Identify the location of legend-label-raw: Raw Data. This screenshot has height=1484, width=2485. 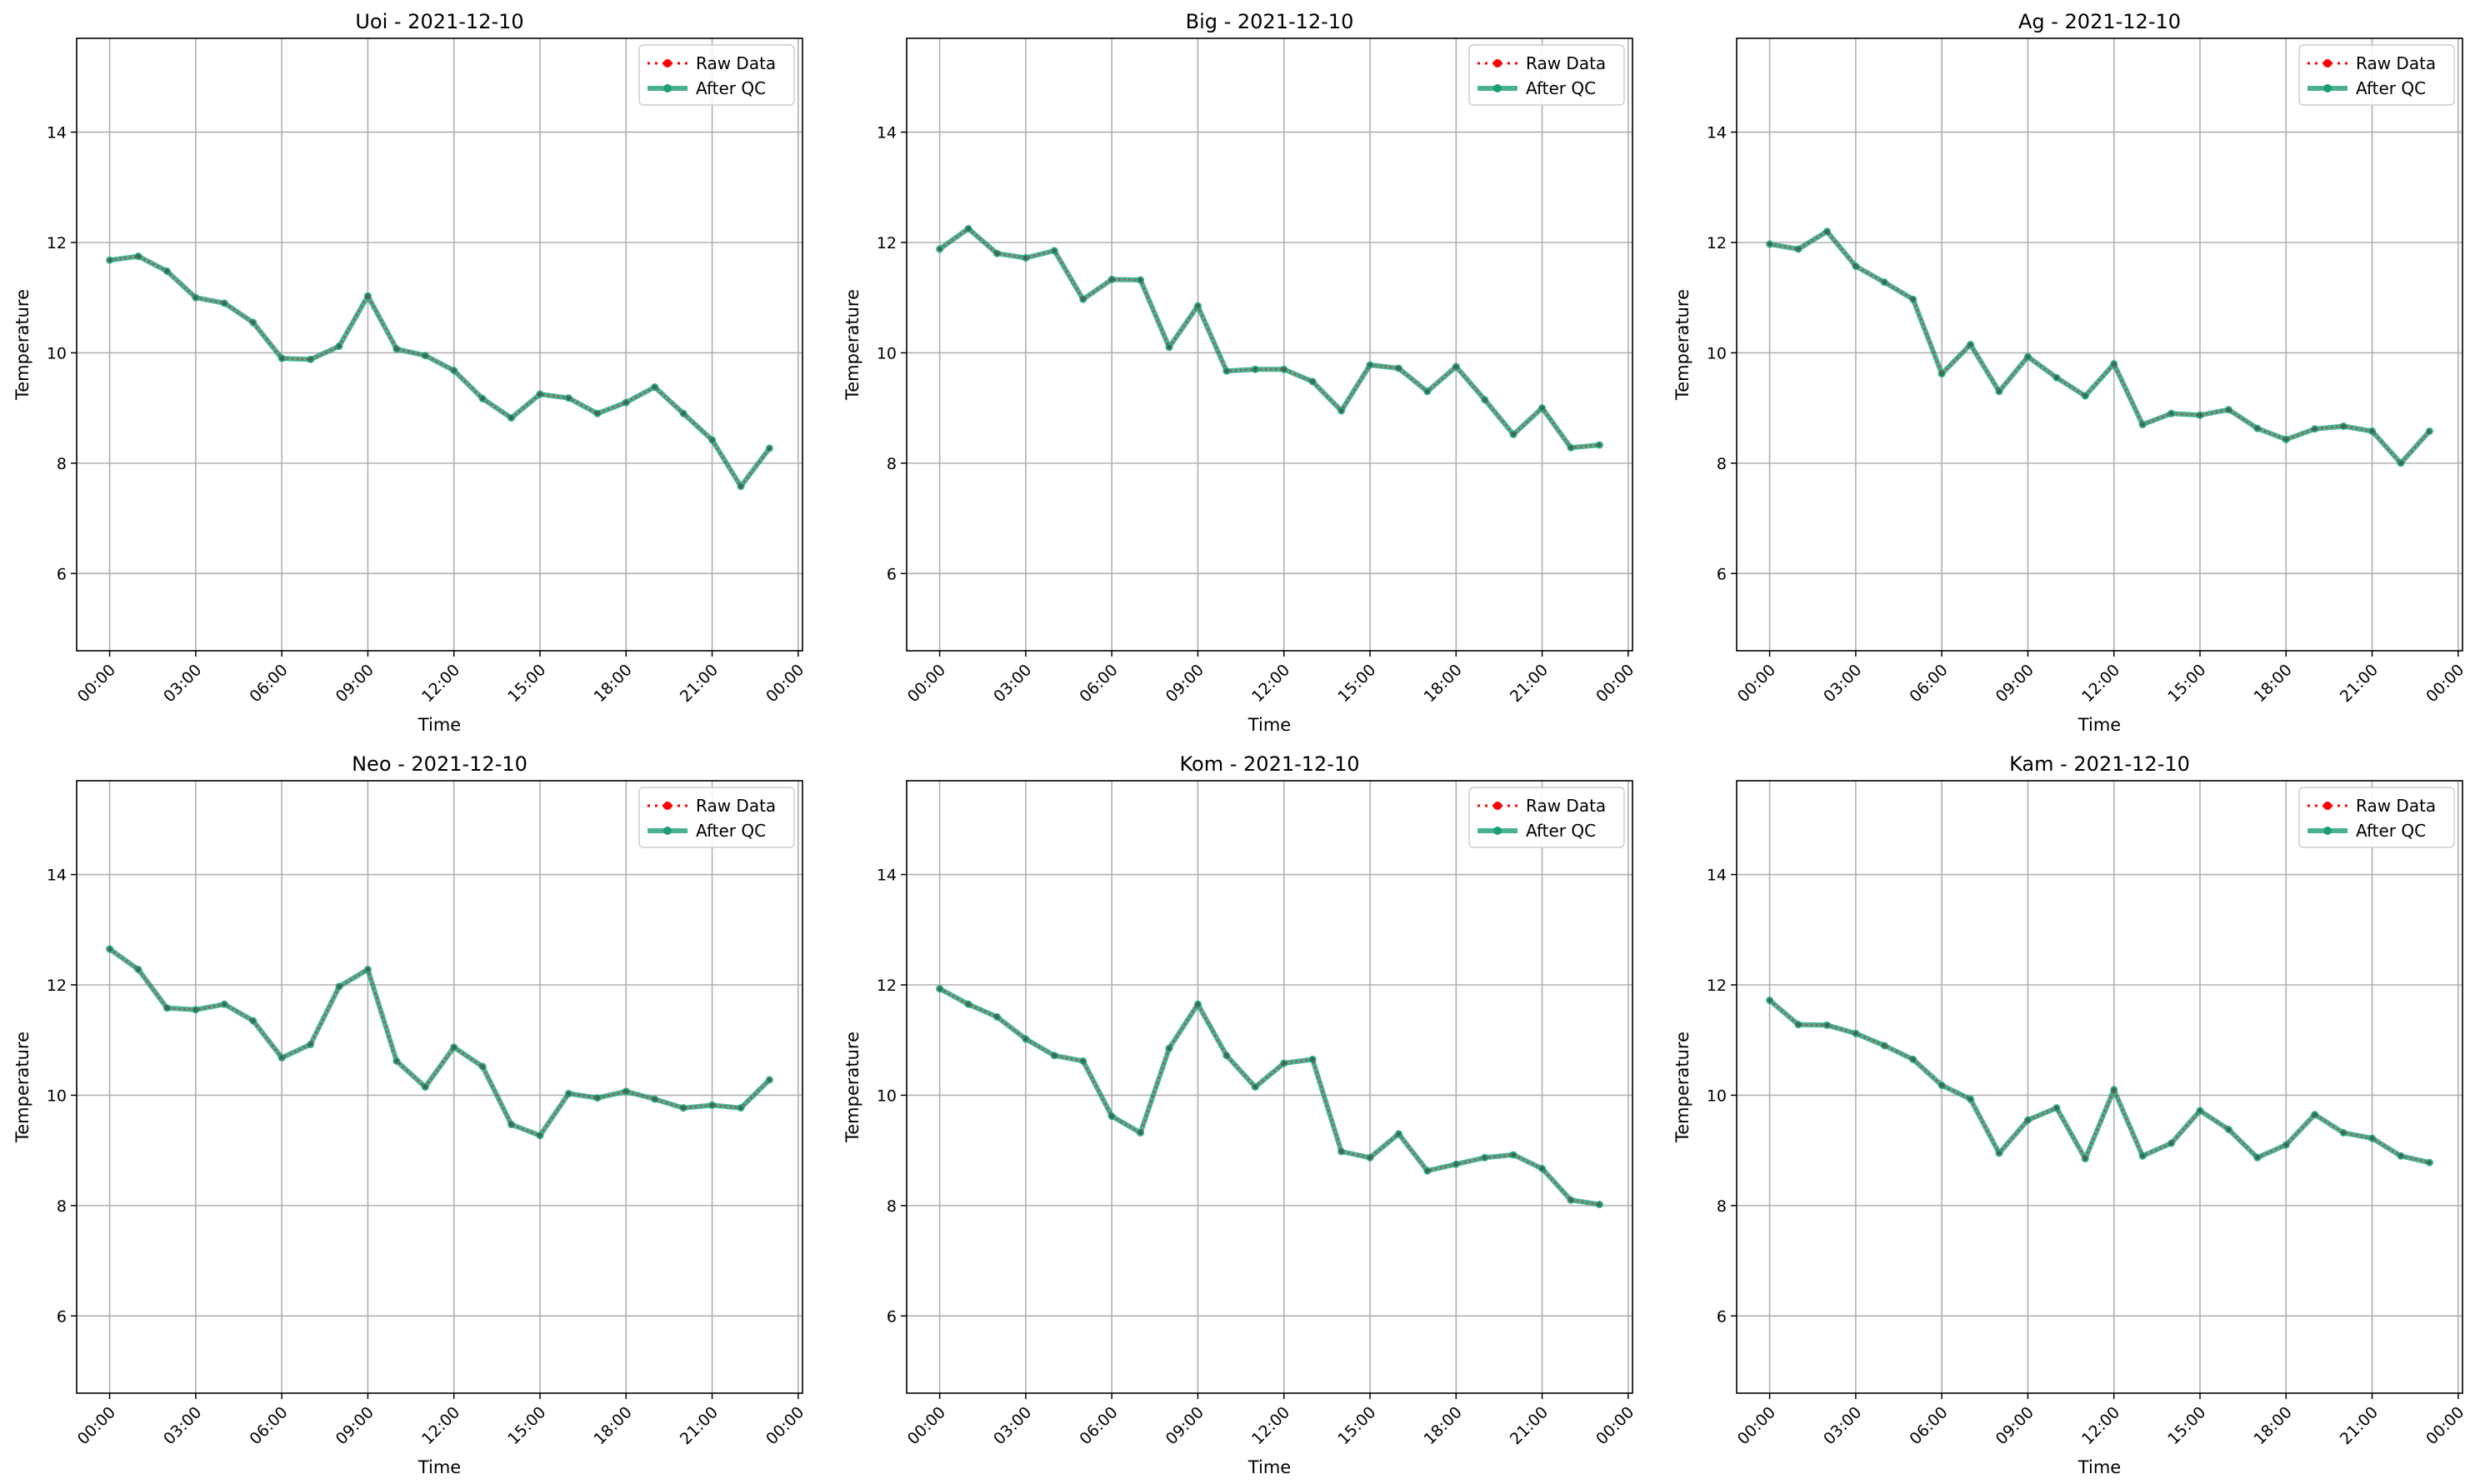
(736, 63).